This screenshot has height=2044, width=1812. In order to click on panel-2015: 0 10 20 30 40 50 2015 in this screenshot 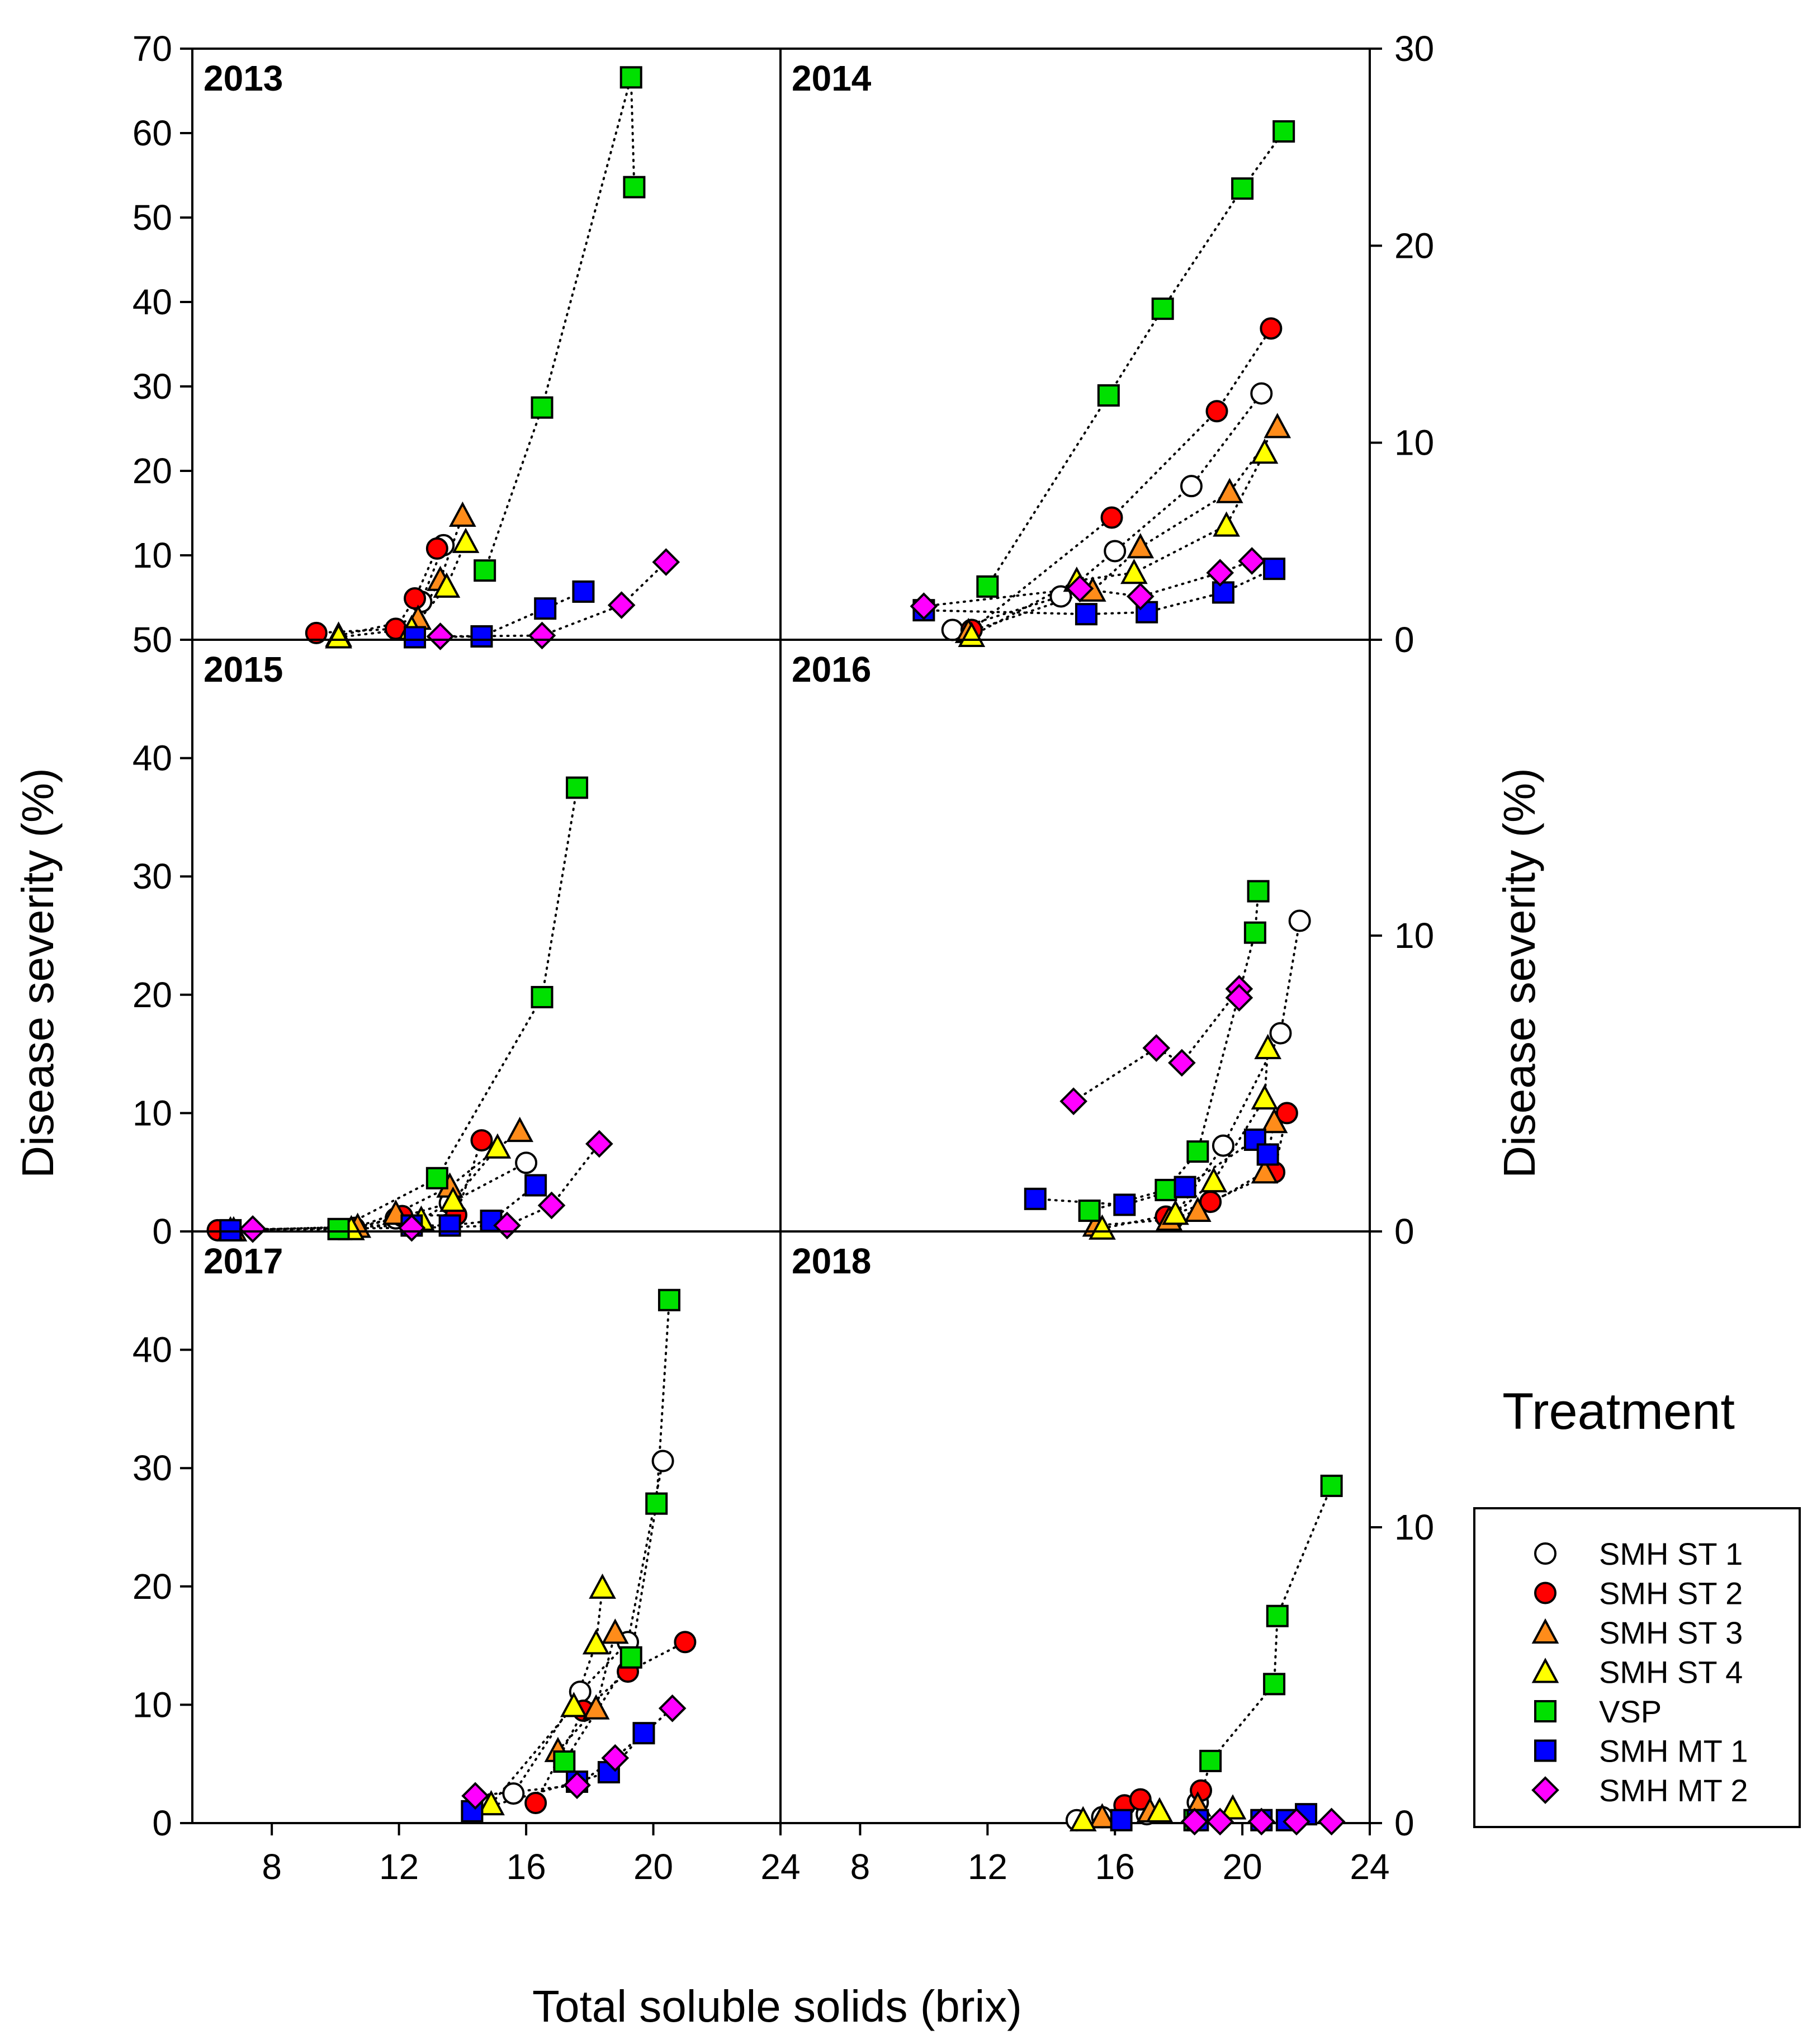, I will do `click(457, 936)`.